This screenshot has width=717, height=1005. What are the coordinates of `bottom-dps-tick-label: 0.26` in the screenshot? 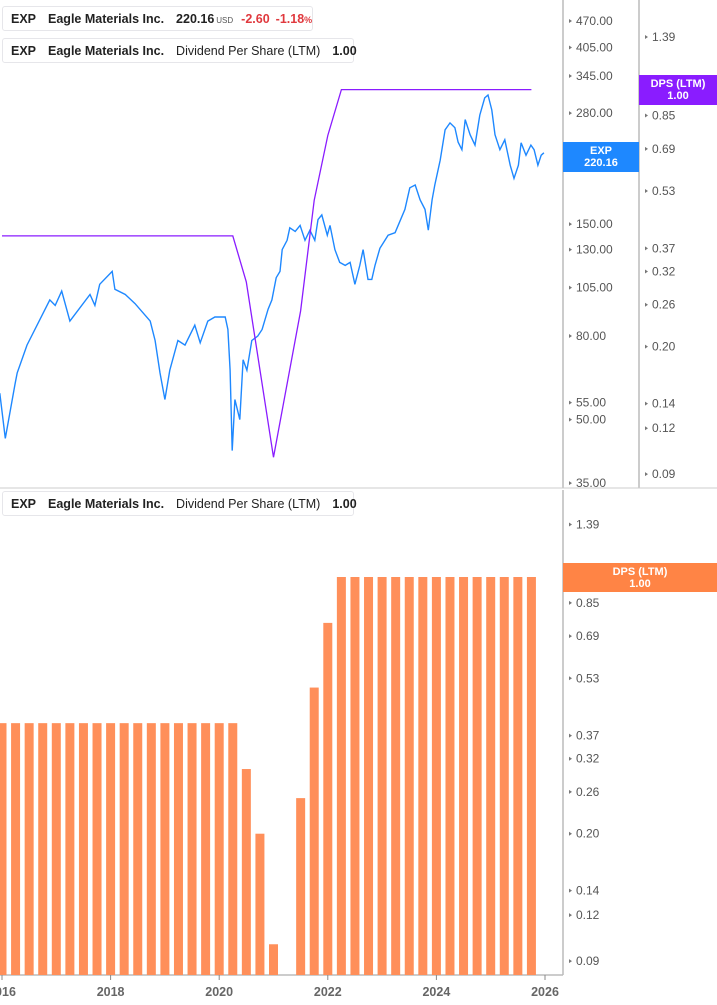 It's located at (588, 792).